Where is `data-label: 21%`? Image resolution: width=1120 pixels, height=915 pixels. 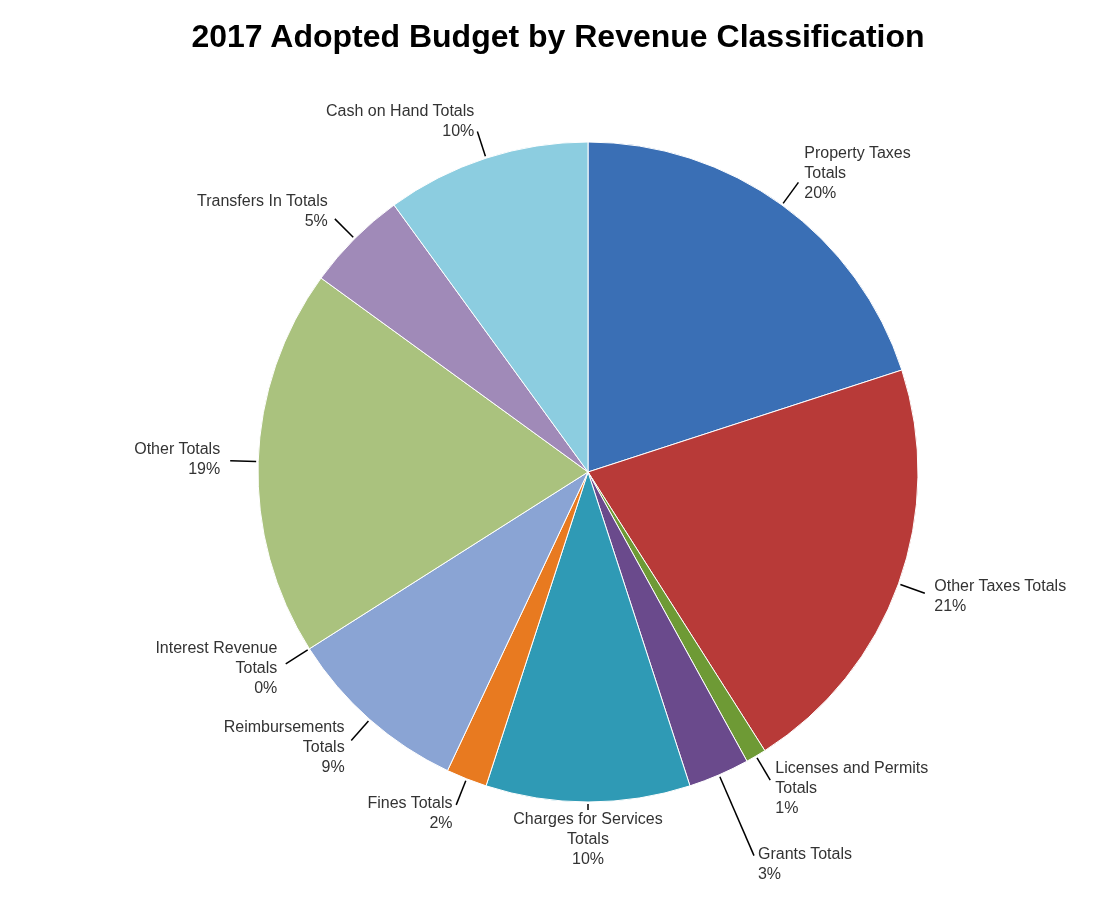 data-label: 21% is located at coordinates (950, 605).